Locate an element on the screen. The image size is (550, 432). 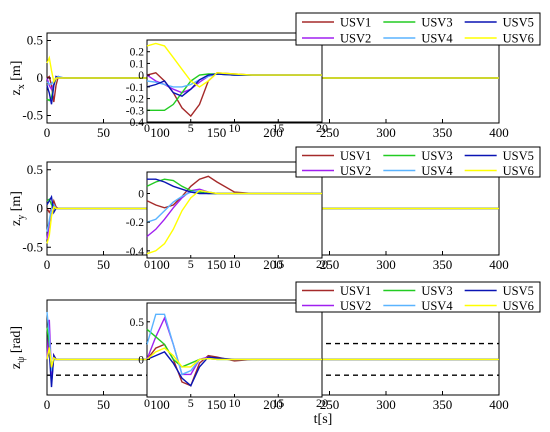
x-axis-label: t[s] is located at coordinates (323, 419).